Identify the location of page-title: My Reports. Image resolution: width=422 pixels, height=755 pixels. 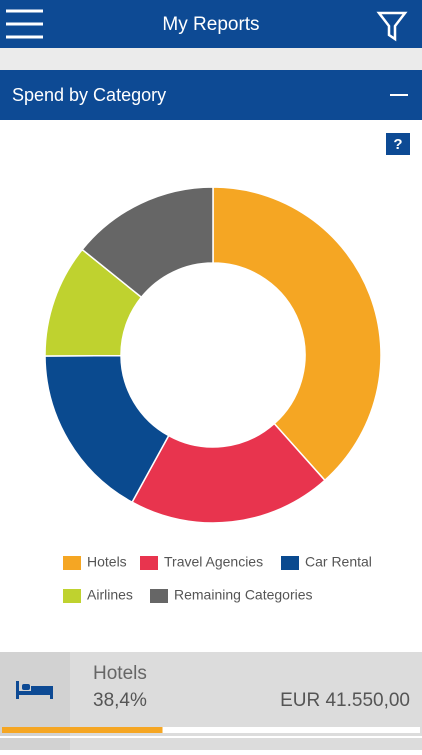
(210, 24).